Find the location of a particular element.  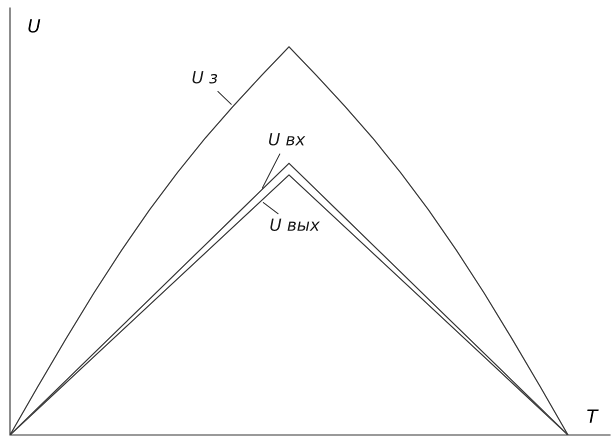

series-label: U вх is located at coordinates (287, 139).